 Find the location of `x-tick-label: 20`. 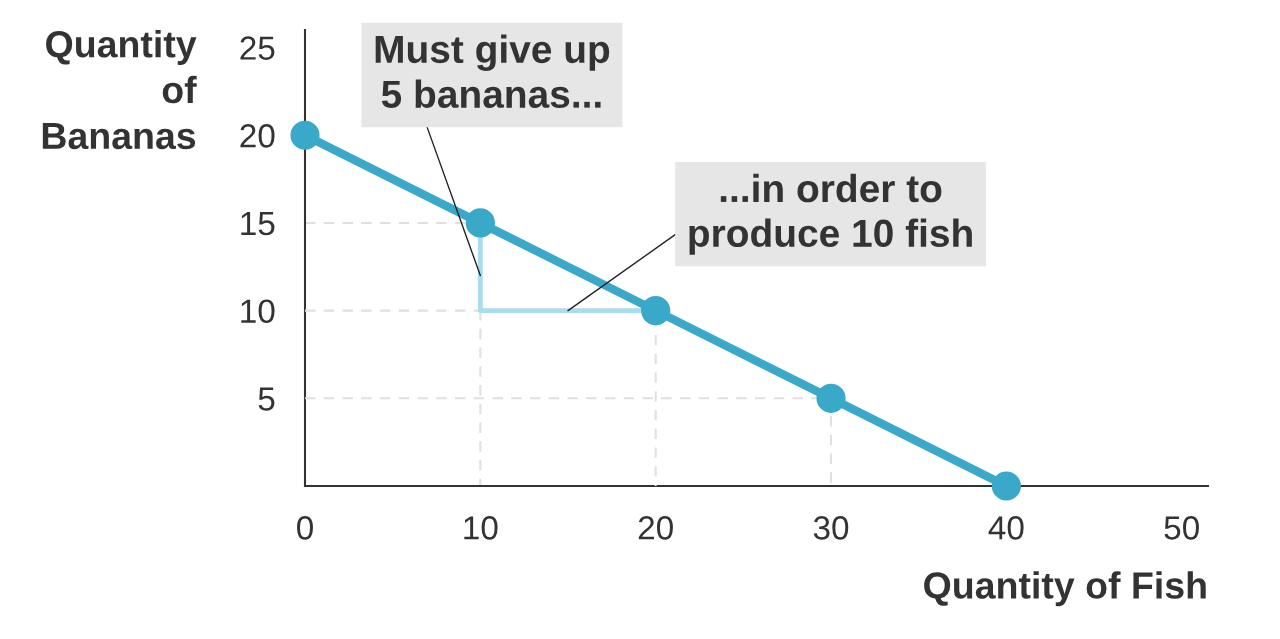

x-tick-label: 20 is located at coordinates (655, 528).